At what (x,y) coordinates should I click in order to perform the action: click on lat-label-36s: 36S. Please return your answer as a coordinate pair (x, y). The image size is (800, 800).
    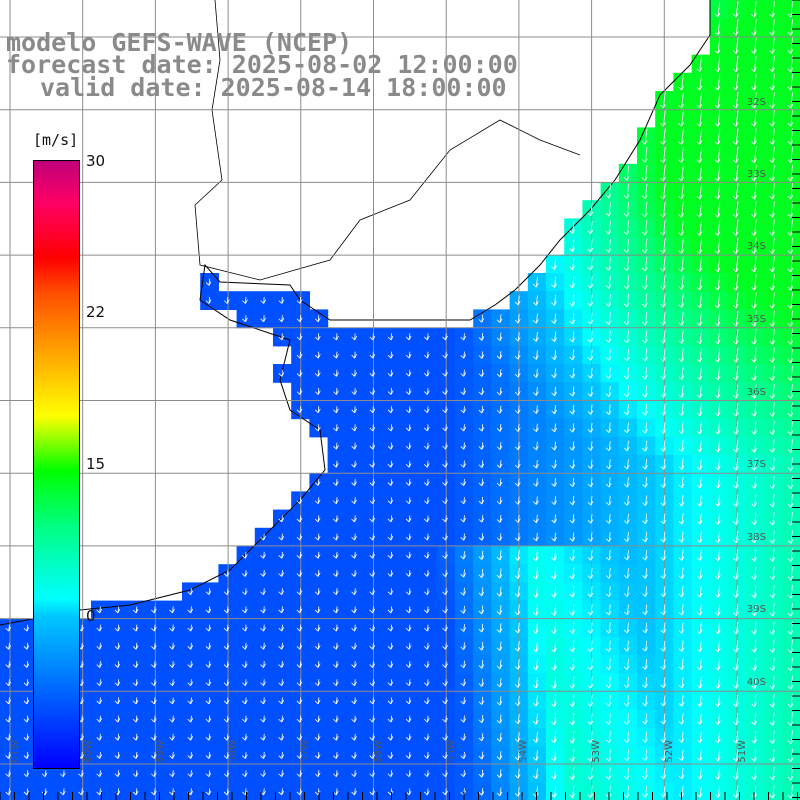
    Looking at the image, I should click on (756, 392).